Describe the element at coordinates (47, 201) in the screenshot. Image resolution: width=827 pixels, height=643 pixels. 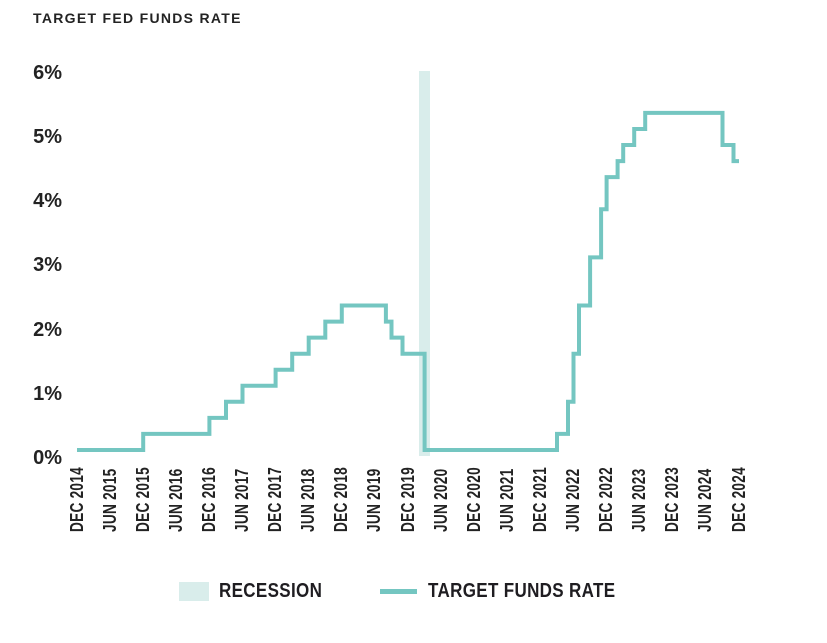
I see `y-axis-tick-label: 4%` at that location.